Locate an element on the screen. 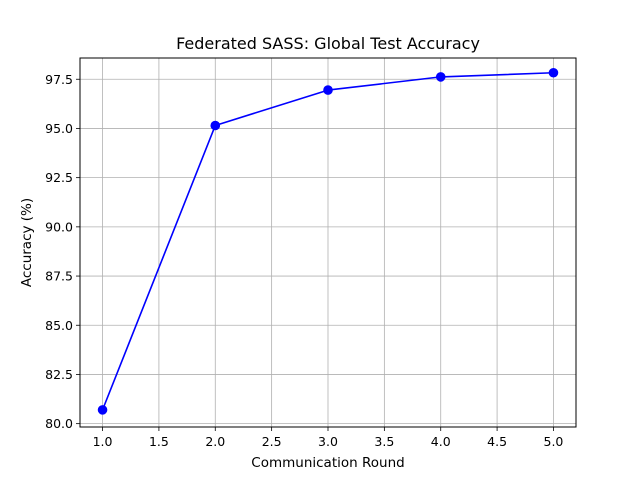  y-tick-label: 85.0 is located at coordinates (59, 325).